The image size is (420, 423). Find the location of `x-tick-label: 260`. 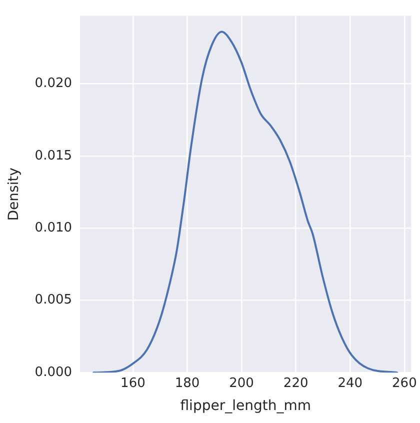

x-tick-label: 260 is located at coordinates (404, 383).